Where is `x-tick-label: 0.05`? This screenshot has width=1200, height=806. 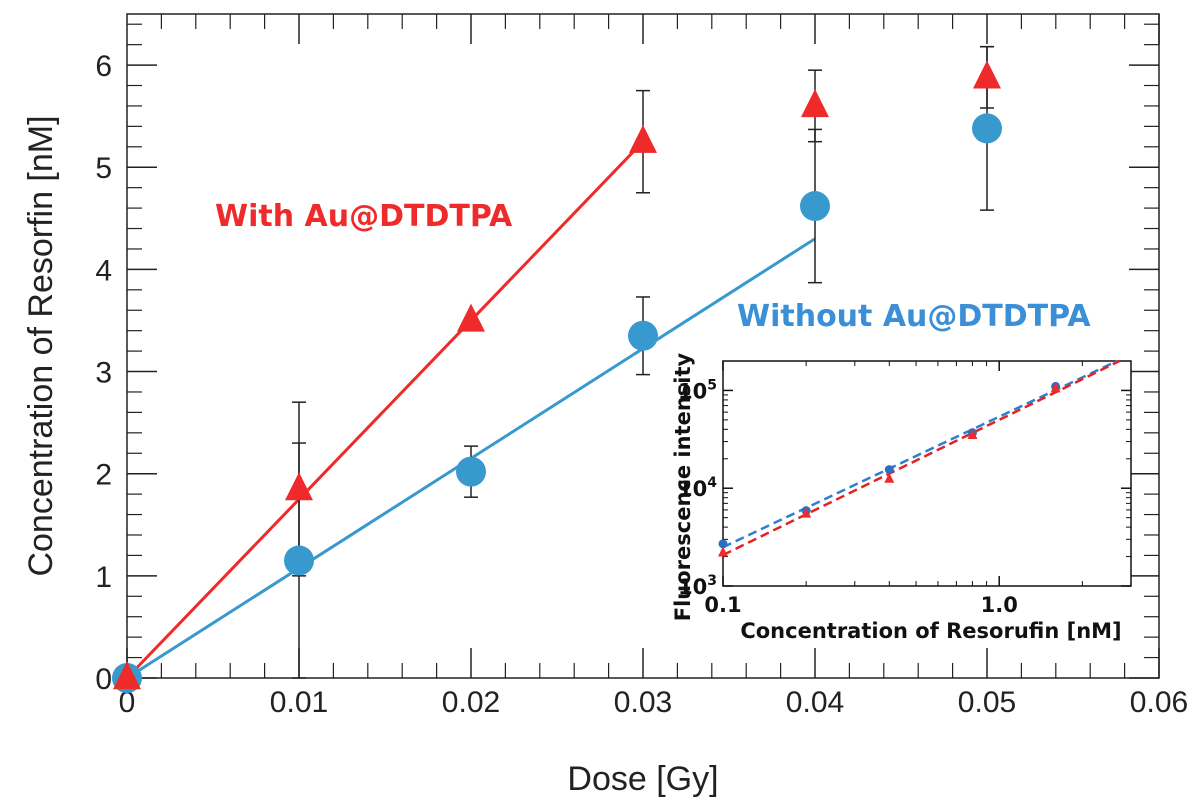
x-tick-label: 0.05 is located at coordinates (987, 702).